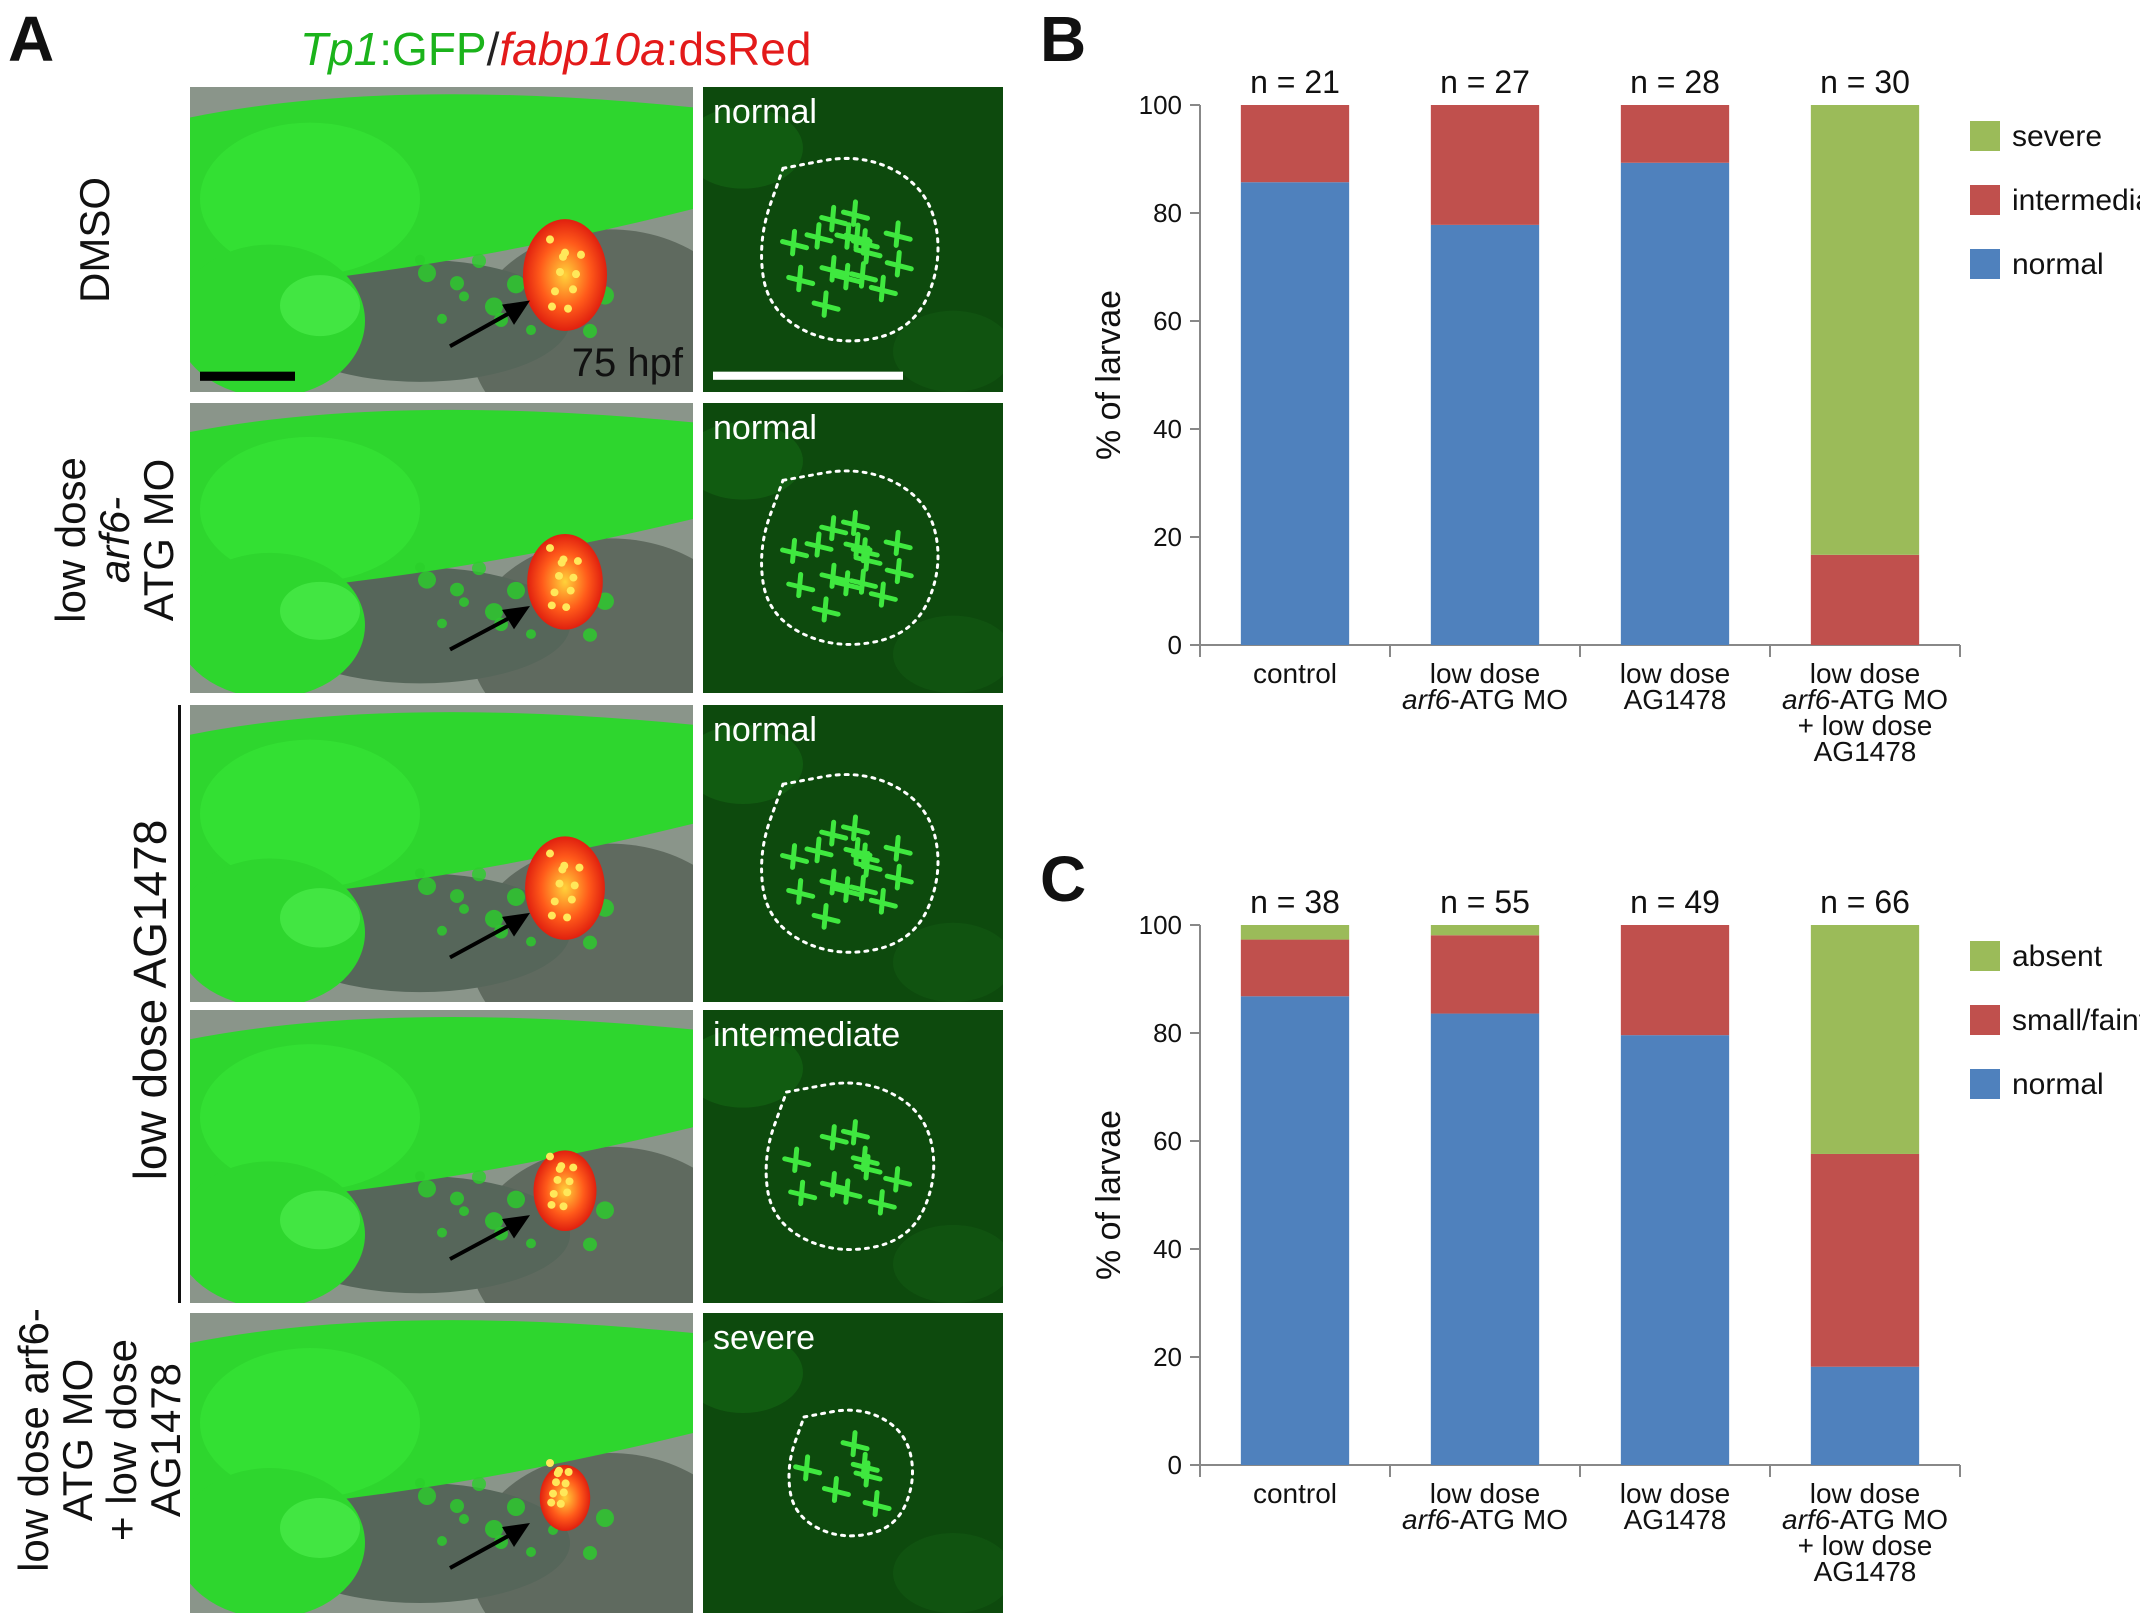 The width and height of the screenshot is (2145, 1620). I want to click on group-bracket-line, so click(179, 1004).